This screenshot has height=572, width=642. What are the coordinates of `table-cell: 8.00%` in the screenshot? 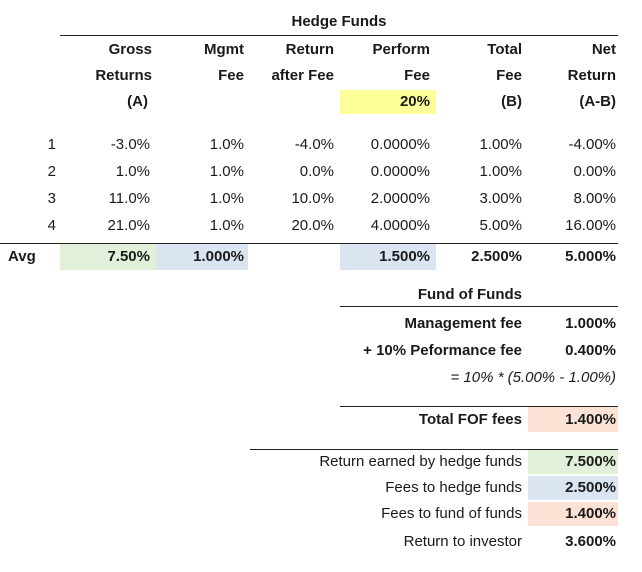 It's located at (594, 198).